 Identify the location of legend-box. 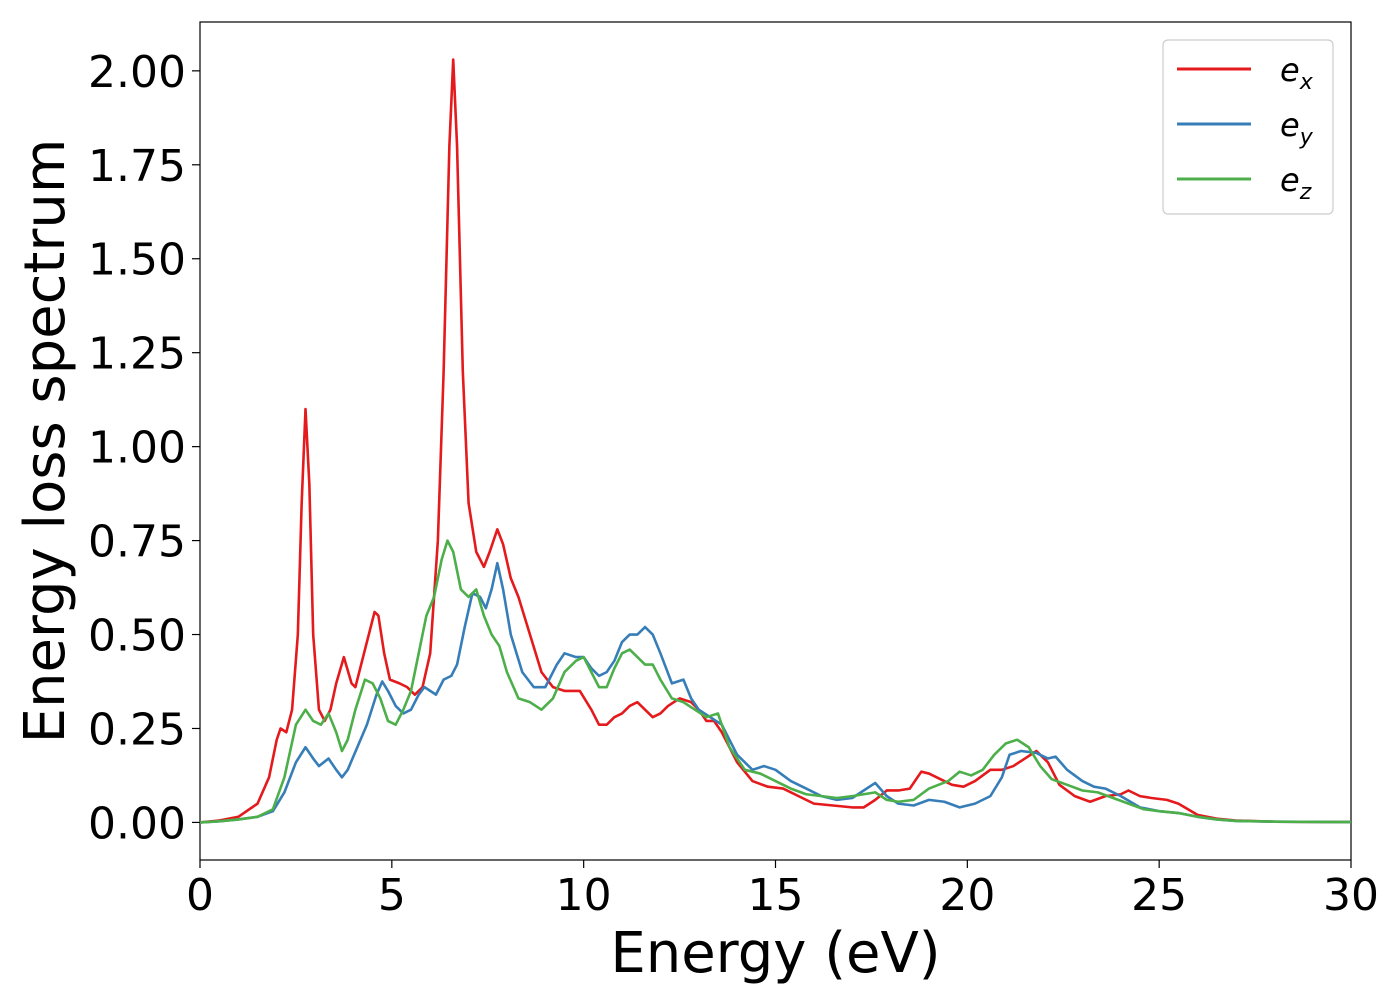
(1248, 127).